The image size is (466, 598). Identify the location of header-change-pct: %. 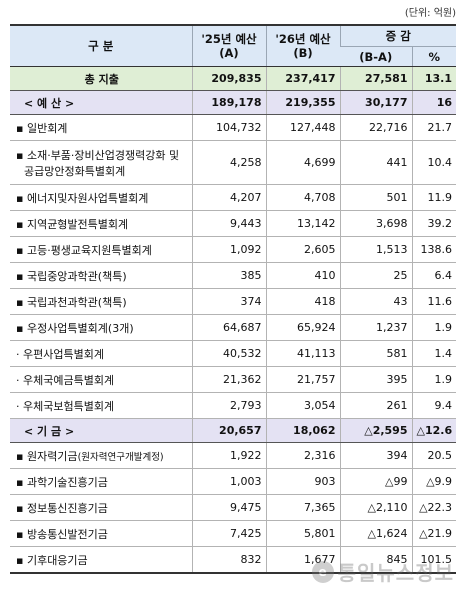
(434, 56).